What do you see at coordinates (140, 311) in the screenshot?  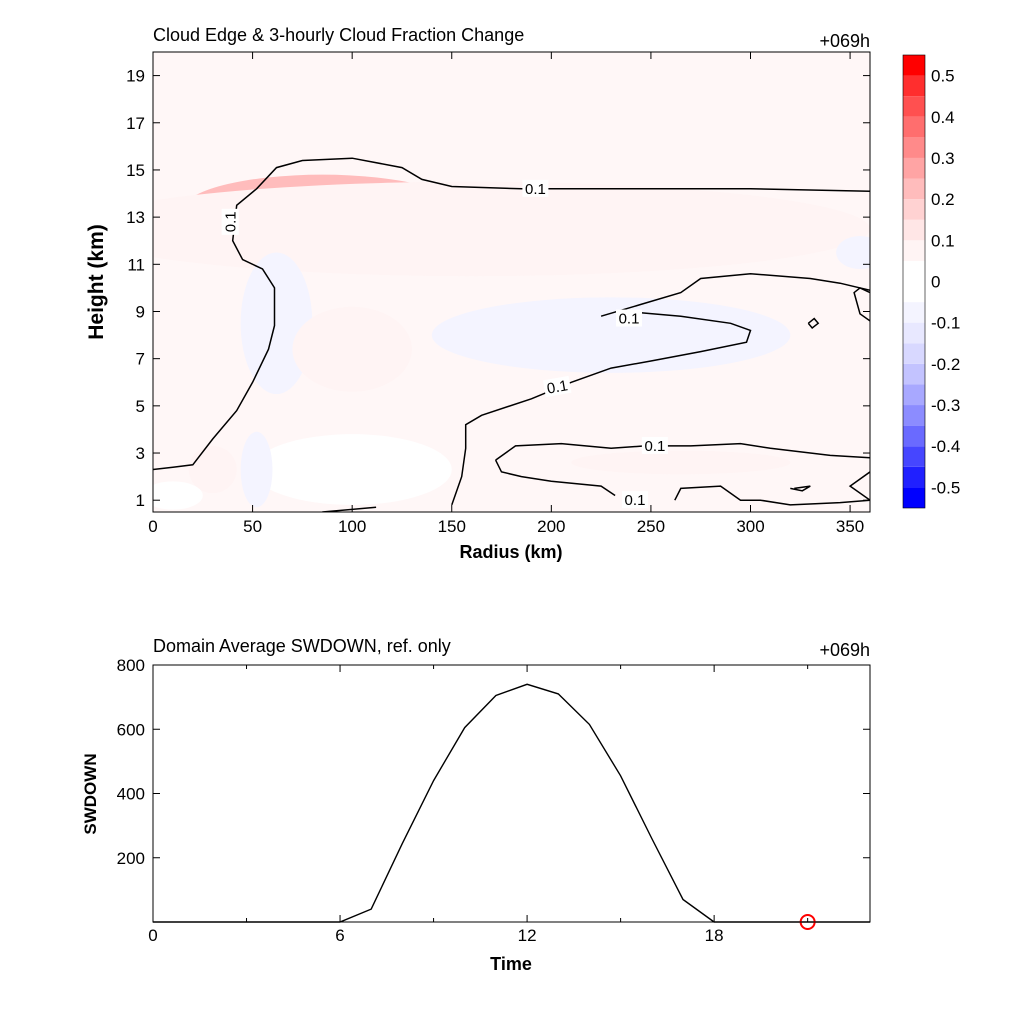 I see `y-tick-label: 9` at bounding box center [140, 311].